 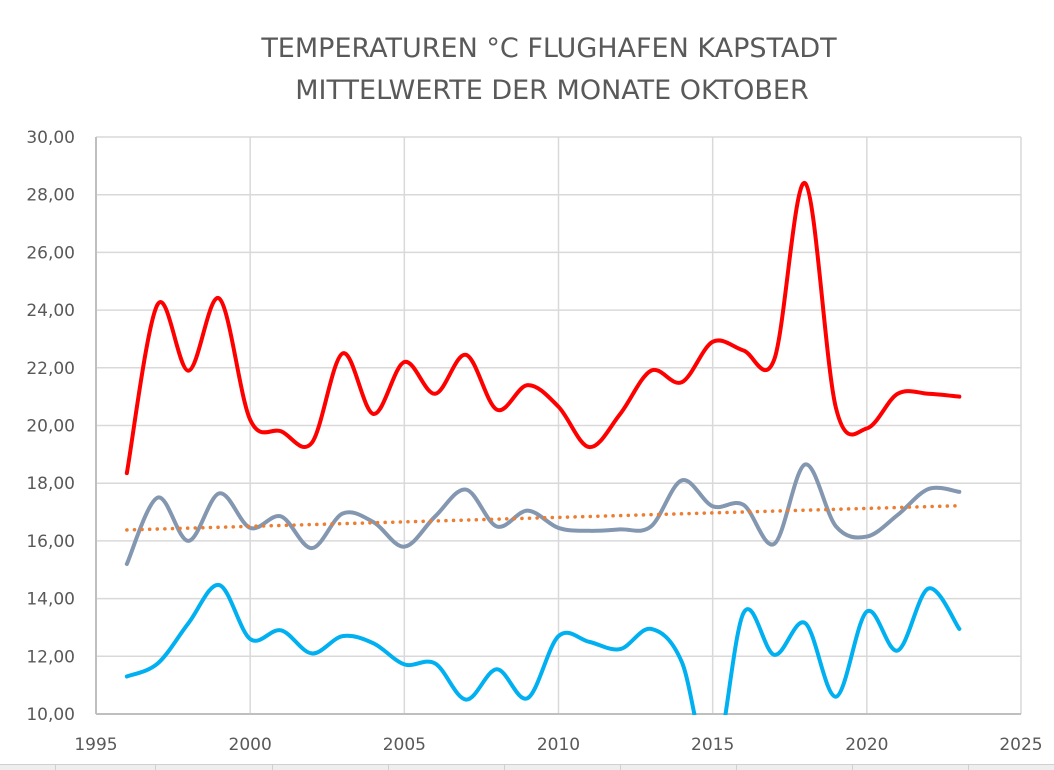 What do you see at coordinates (50, 484) in the screenshot?
I see `y-tick-label: 18,00` at bounding box center [50, 484].